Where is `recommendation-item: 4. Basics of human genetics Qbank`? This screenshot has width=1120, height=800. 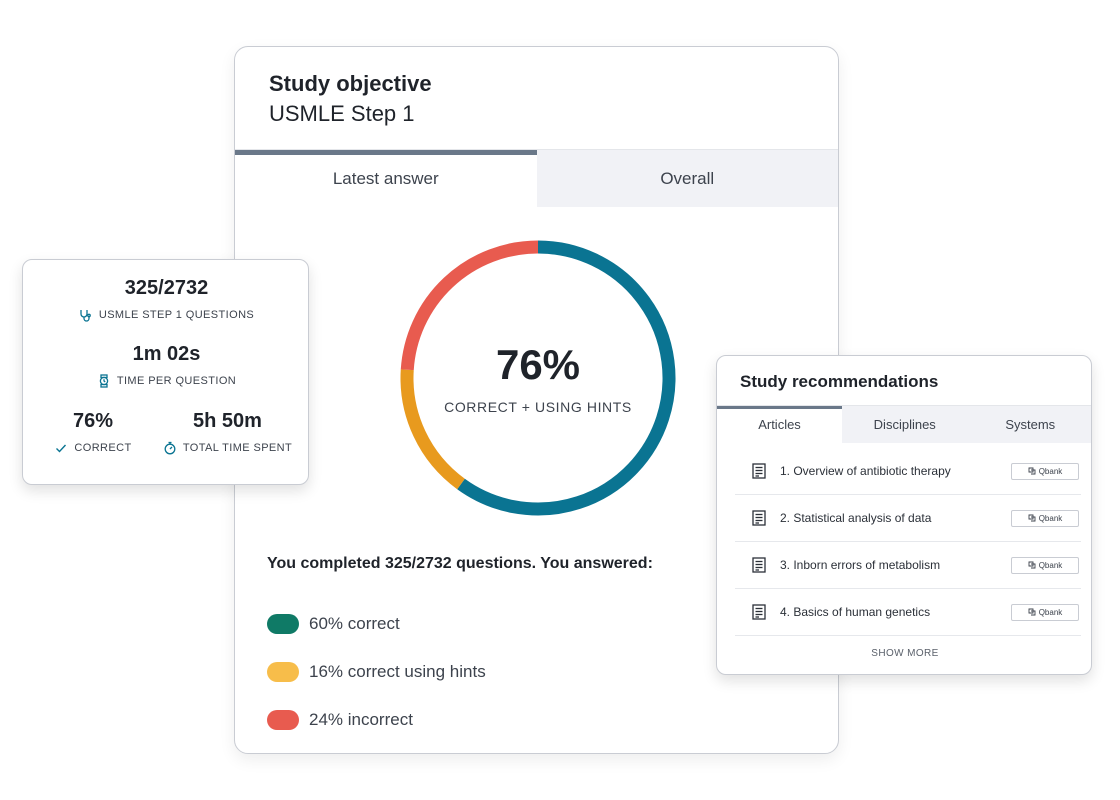
recommendation-item: 4. Basics of human genetics Qbank is located at coordinates (908, 612).